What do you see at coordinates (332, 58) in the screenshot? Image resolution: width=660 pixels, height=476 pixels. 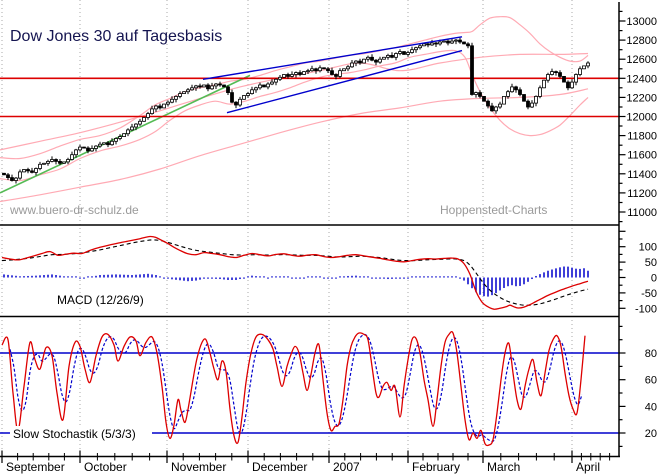 I see `trend-channel-line` at bounding box center [332, 58].